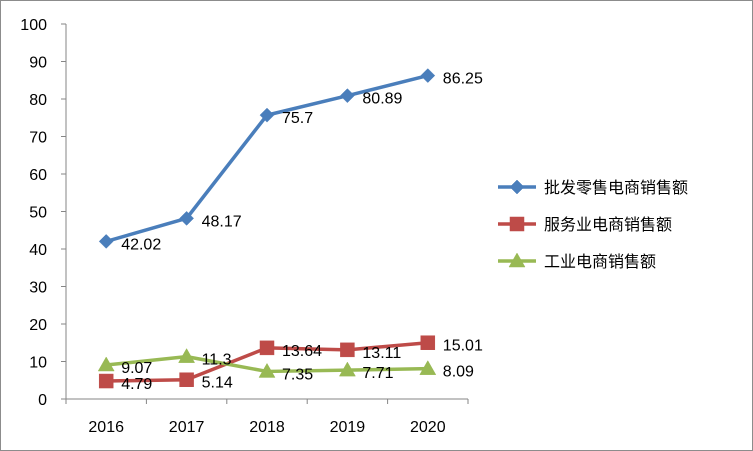 This screenshot has width=753, height=451. I want to click on data-label: 8.09, so click(458, 372).